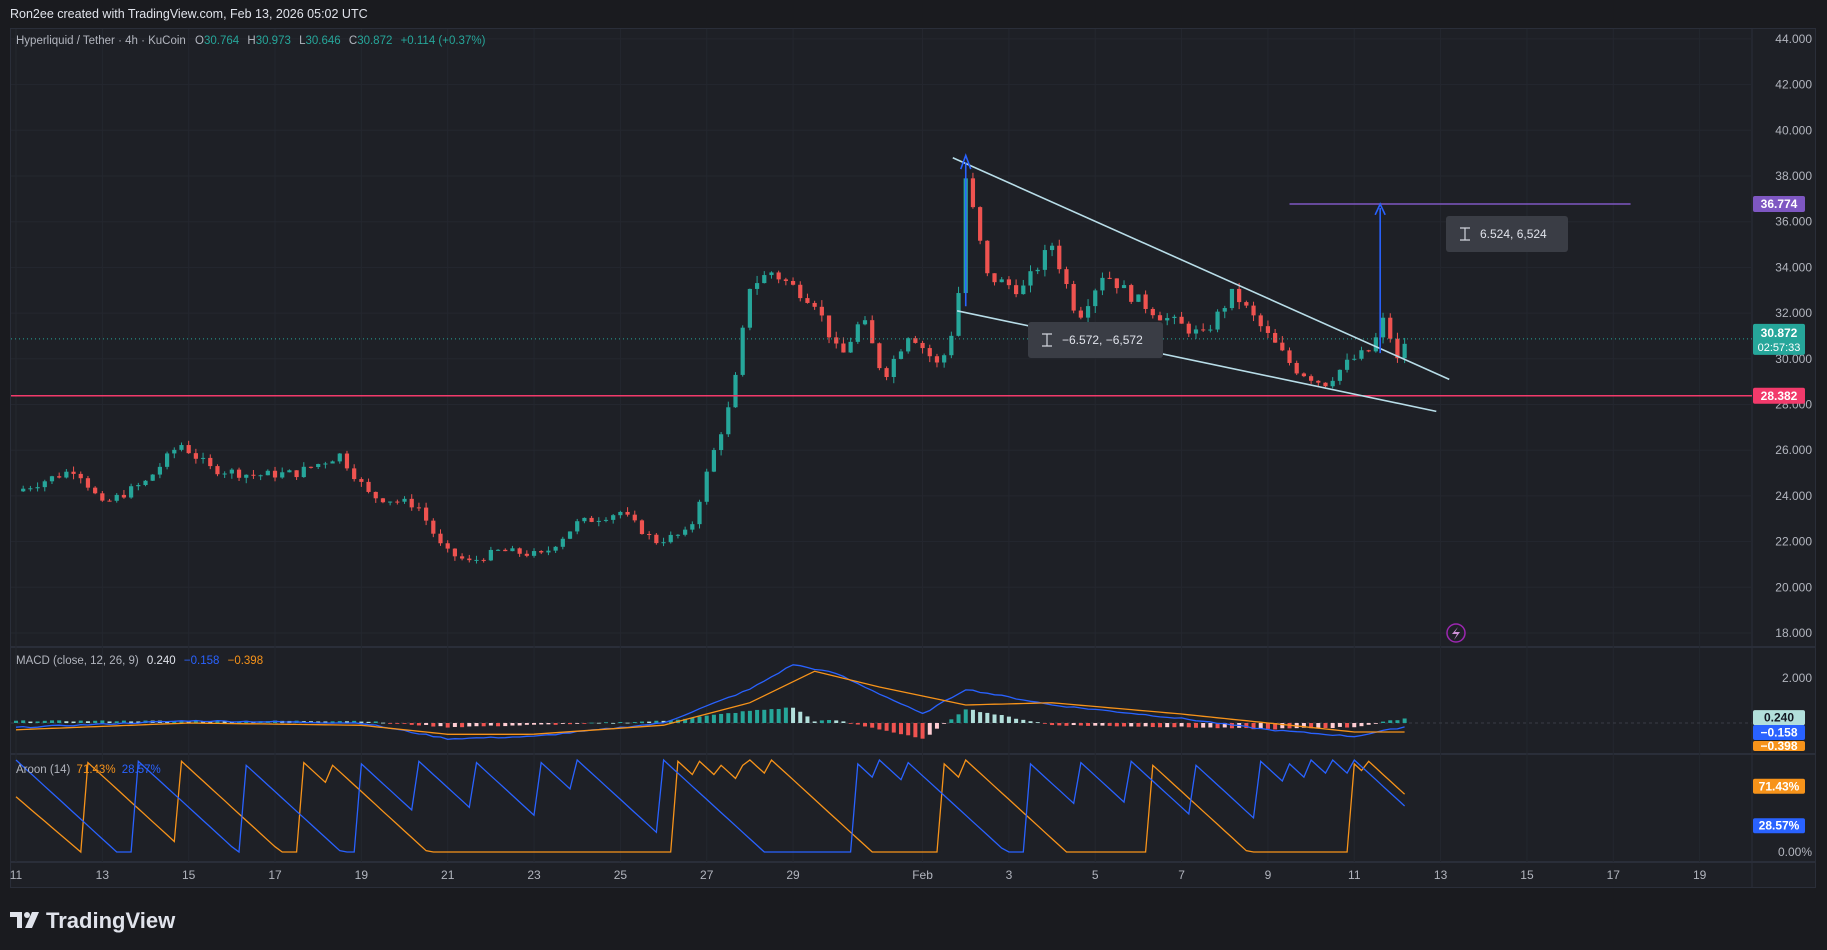 The height and width of the screenshot is (950, 1827). I want to click on measure-down-label: −6.572, −6,572, so click(1095, 340).